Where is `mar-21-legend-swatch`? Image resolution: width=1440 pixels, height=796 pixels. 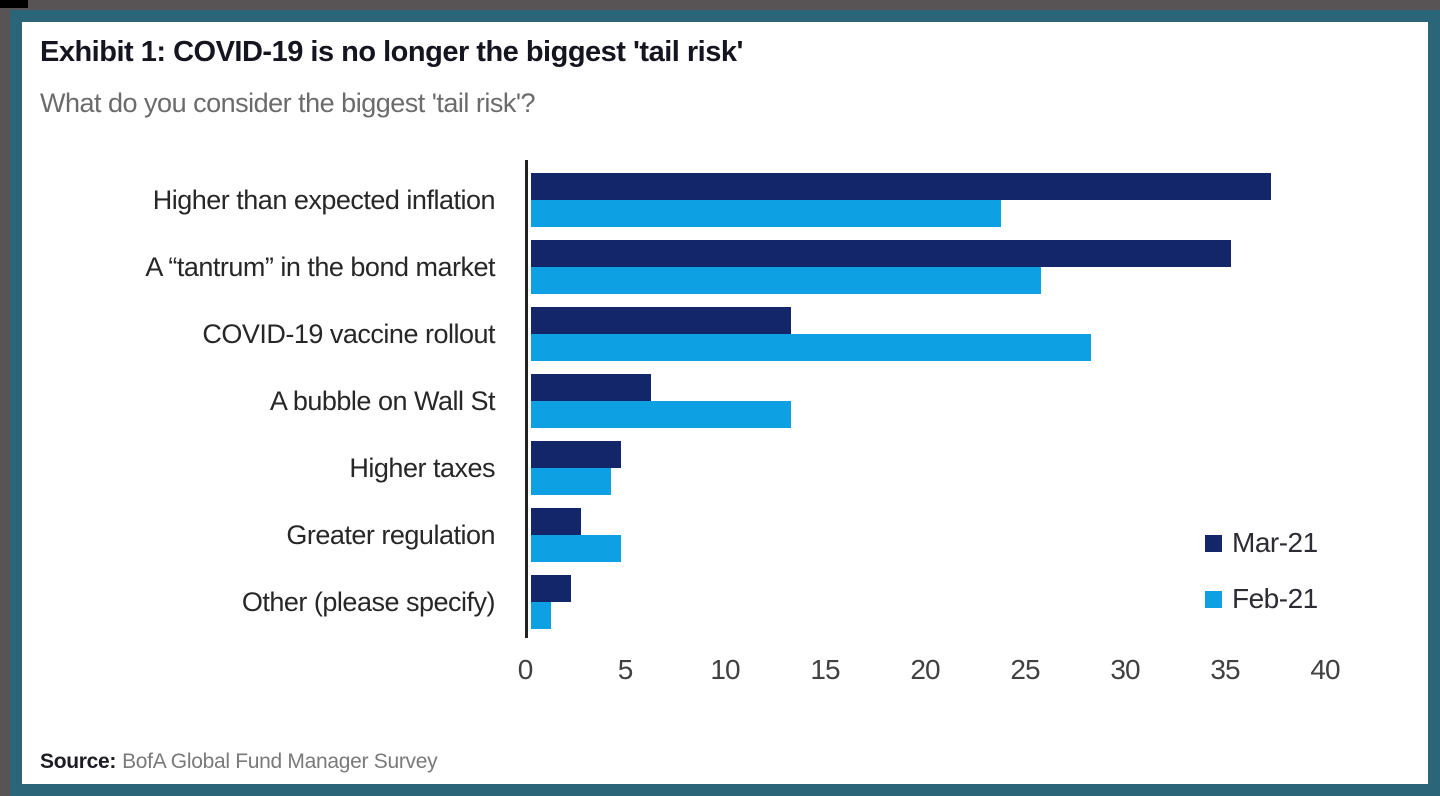 mar-21-legend-swatch is located at coordinates (1213, 543).